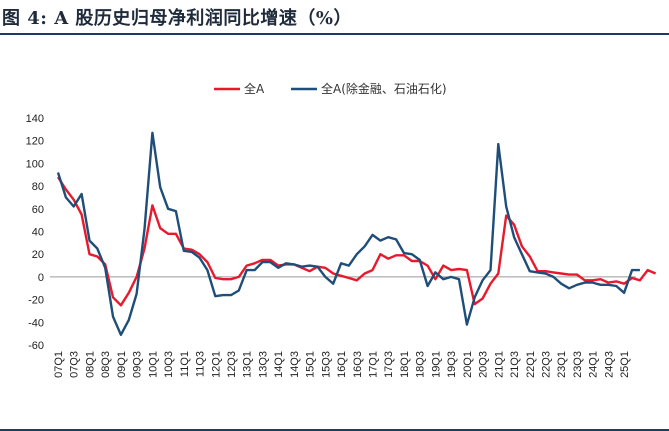  What do you see at coordinates (169, 364) in the screenshot?
I see `x-tick-label: 10Q3` at bounding box center [169, 364].